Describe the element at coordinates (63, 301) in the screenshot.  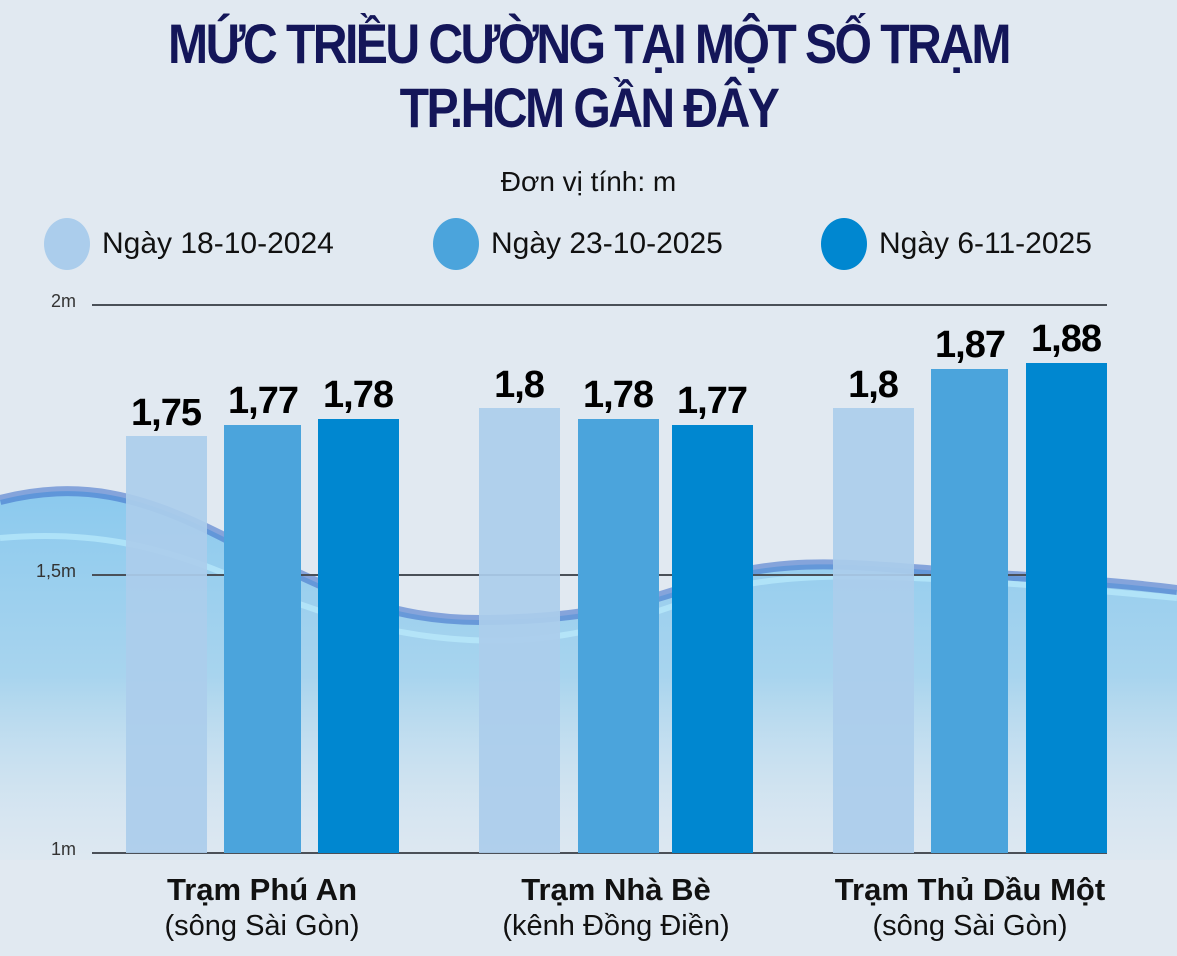
I see `y-tick-2m: 2m` at that location.